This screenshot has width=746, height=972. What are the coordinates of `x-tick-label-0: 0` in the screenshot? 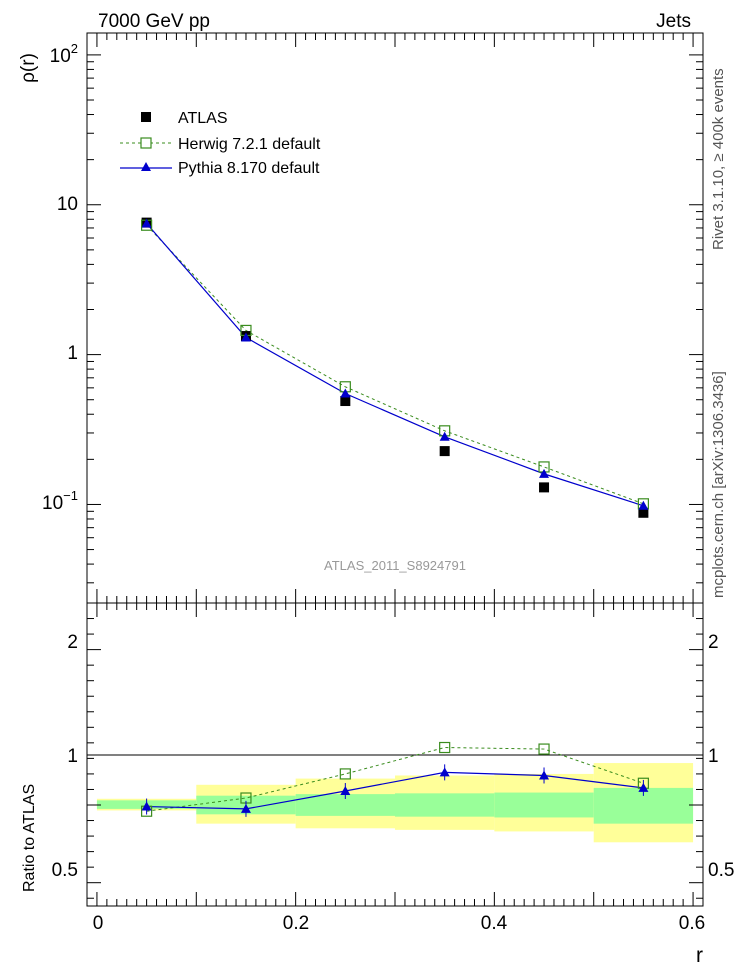 It's located at (98, 923).